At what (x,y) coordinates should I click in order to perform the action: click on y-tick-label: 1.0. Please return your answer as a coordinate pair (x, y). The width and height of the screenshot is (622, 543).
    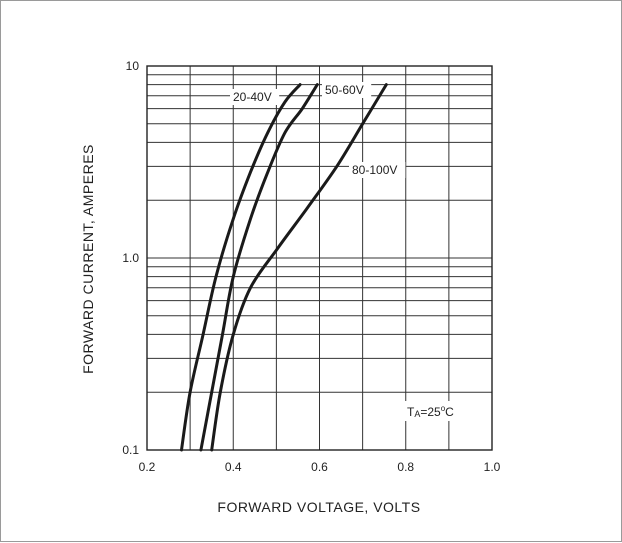
    Looking at the image, I should click on (130, 258).